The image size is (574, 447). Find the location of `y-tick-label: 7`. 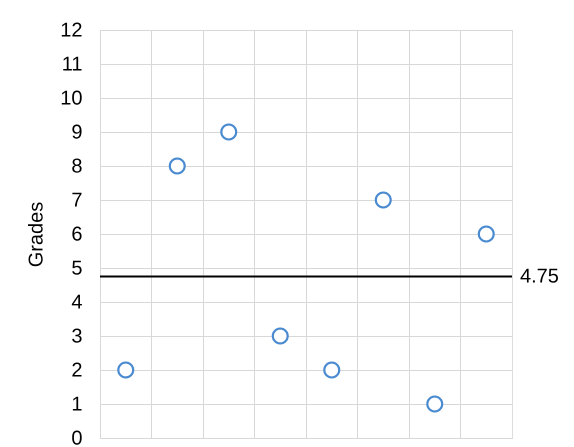

y-tick-label: 7 is located at coordinates (76, 201).